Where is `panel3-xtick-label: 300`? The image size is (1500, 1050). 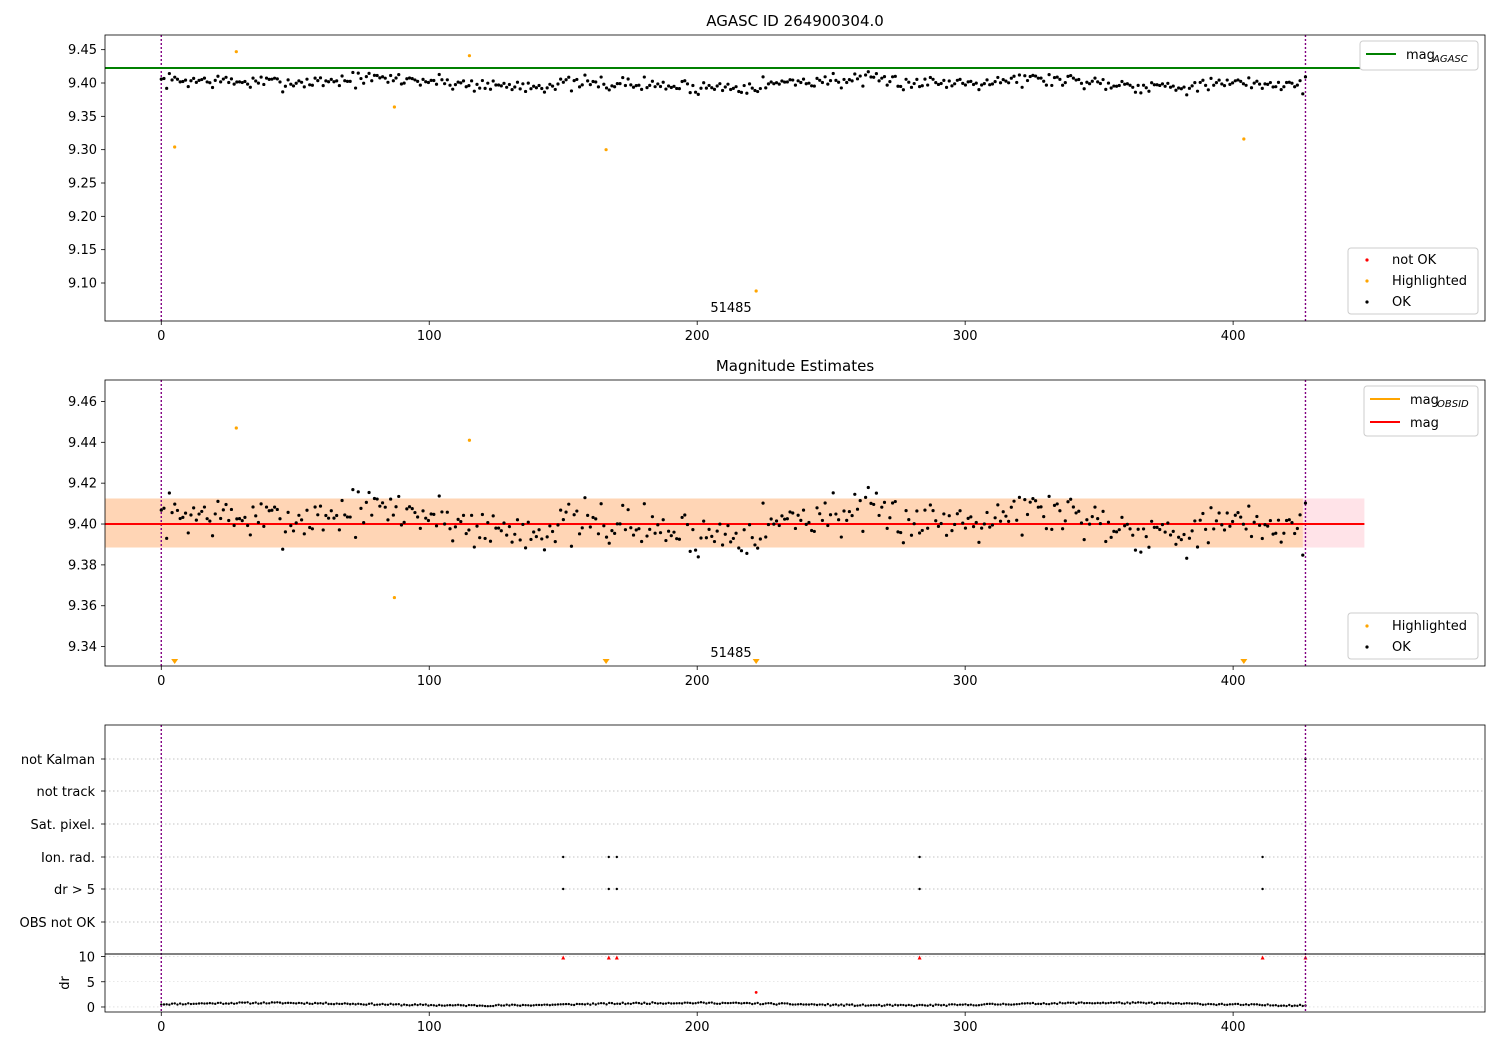
panel3-xtick-label: 300 is located at coordinates (965, 1027).